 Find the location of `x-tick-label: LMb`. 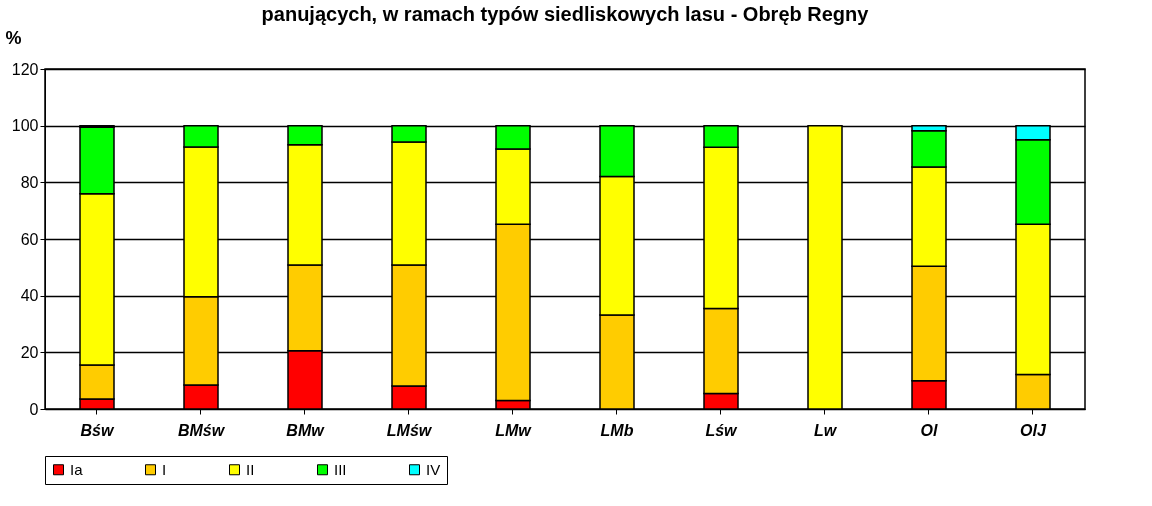

x-tick-label: LMb is located at coordinates (617, 430).